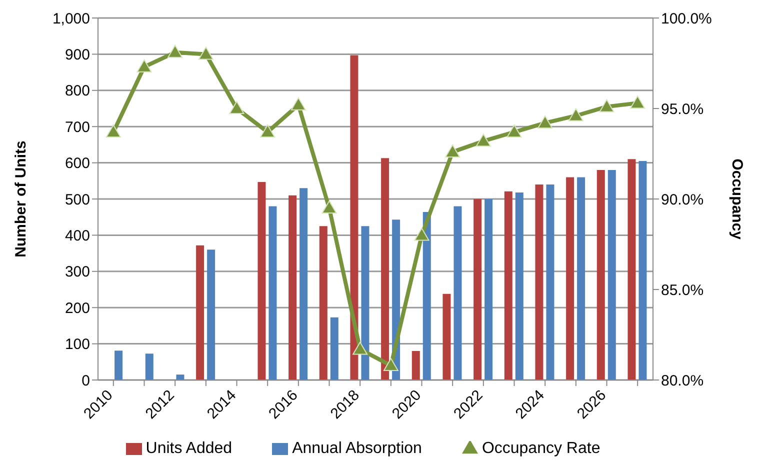 The width and height of the screenshot is (765, 471). What do you see at coordinates (77, 91) in the screenshot?
I see `y-tick-label: 800` at bounding box center [77, 91].